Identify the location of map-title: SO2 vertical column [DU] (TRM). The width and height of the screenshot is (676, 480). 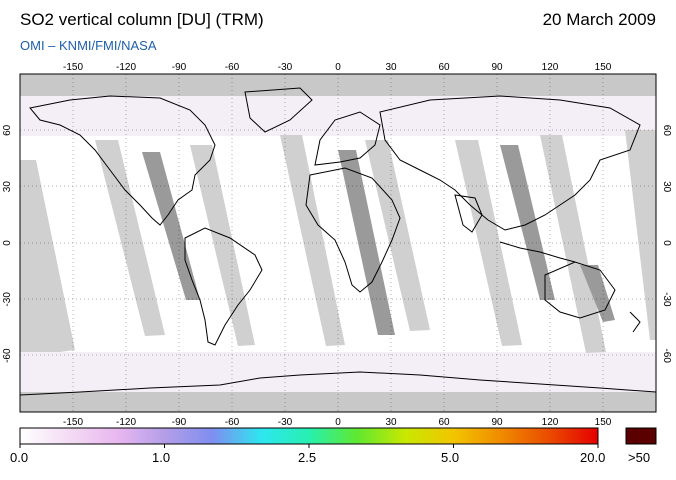
(142, 19).